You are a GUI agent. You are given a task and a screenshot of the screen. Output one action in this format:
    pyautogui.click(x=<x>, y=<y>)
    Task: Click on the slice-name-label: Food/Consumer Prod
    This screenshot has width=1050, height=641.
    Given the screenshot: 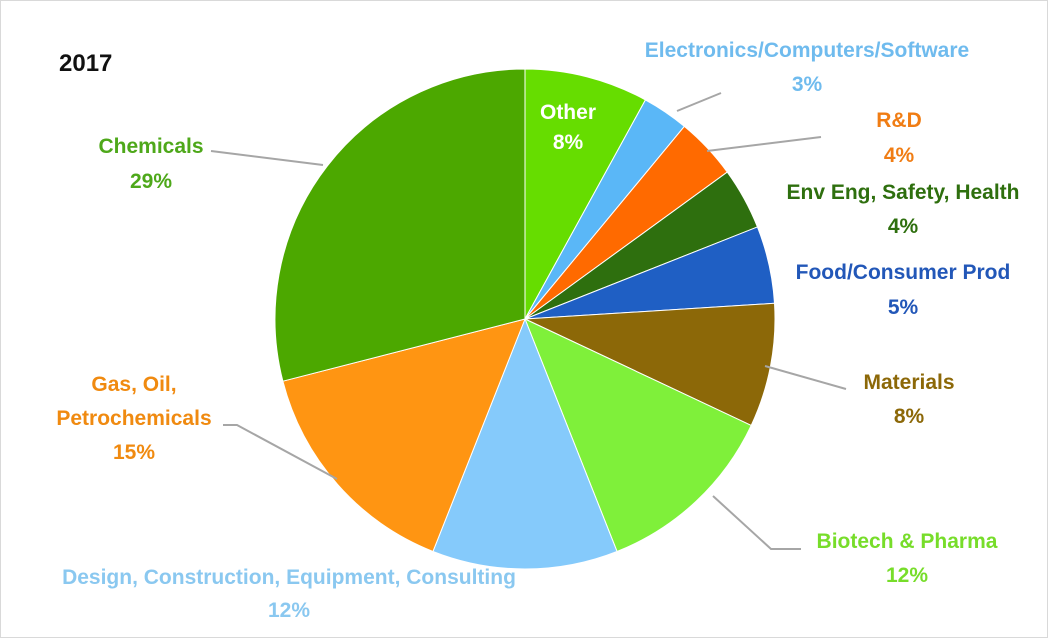 What is the action you would take?
    pyautogui.click(x=903, y=272)
    